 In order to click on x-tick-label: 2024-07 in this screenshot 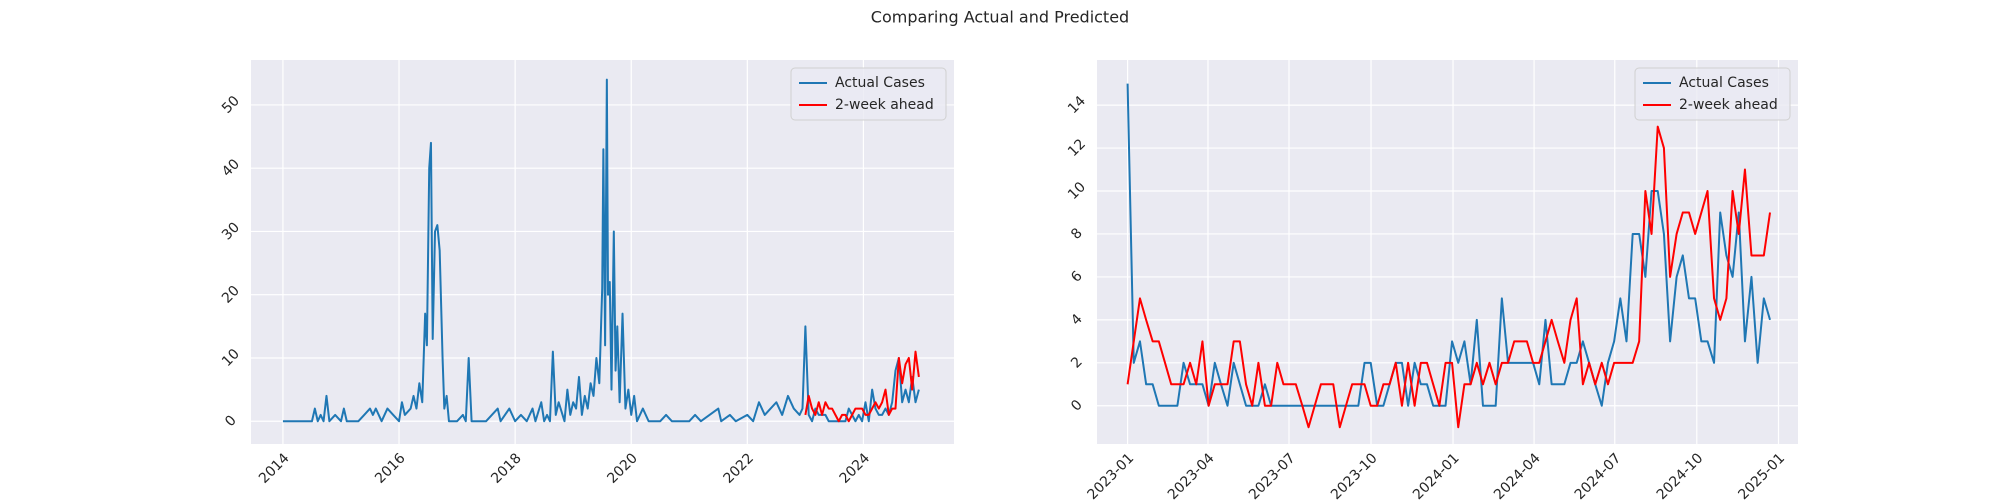, I will do `click(1598, 475)`.